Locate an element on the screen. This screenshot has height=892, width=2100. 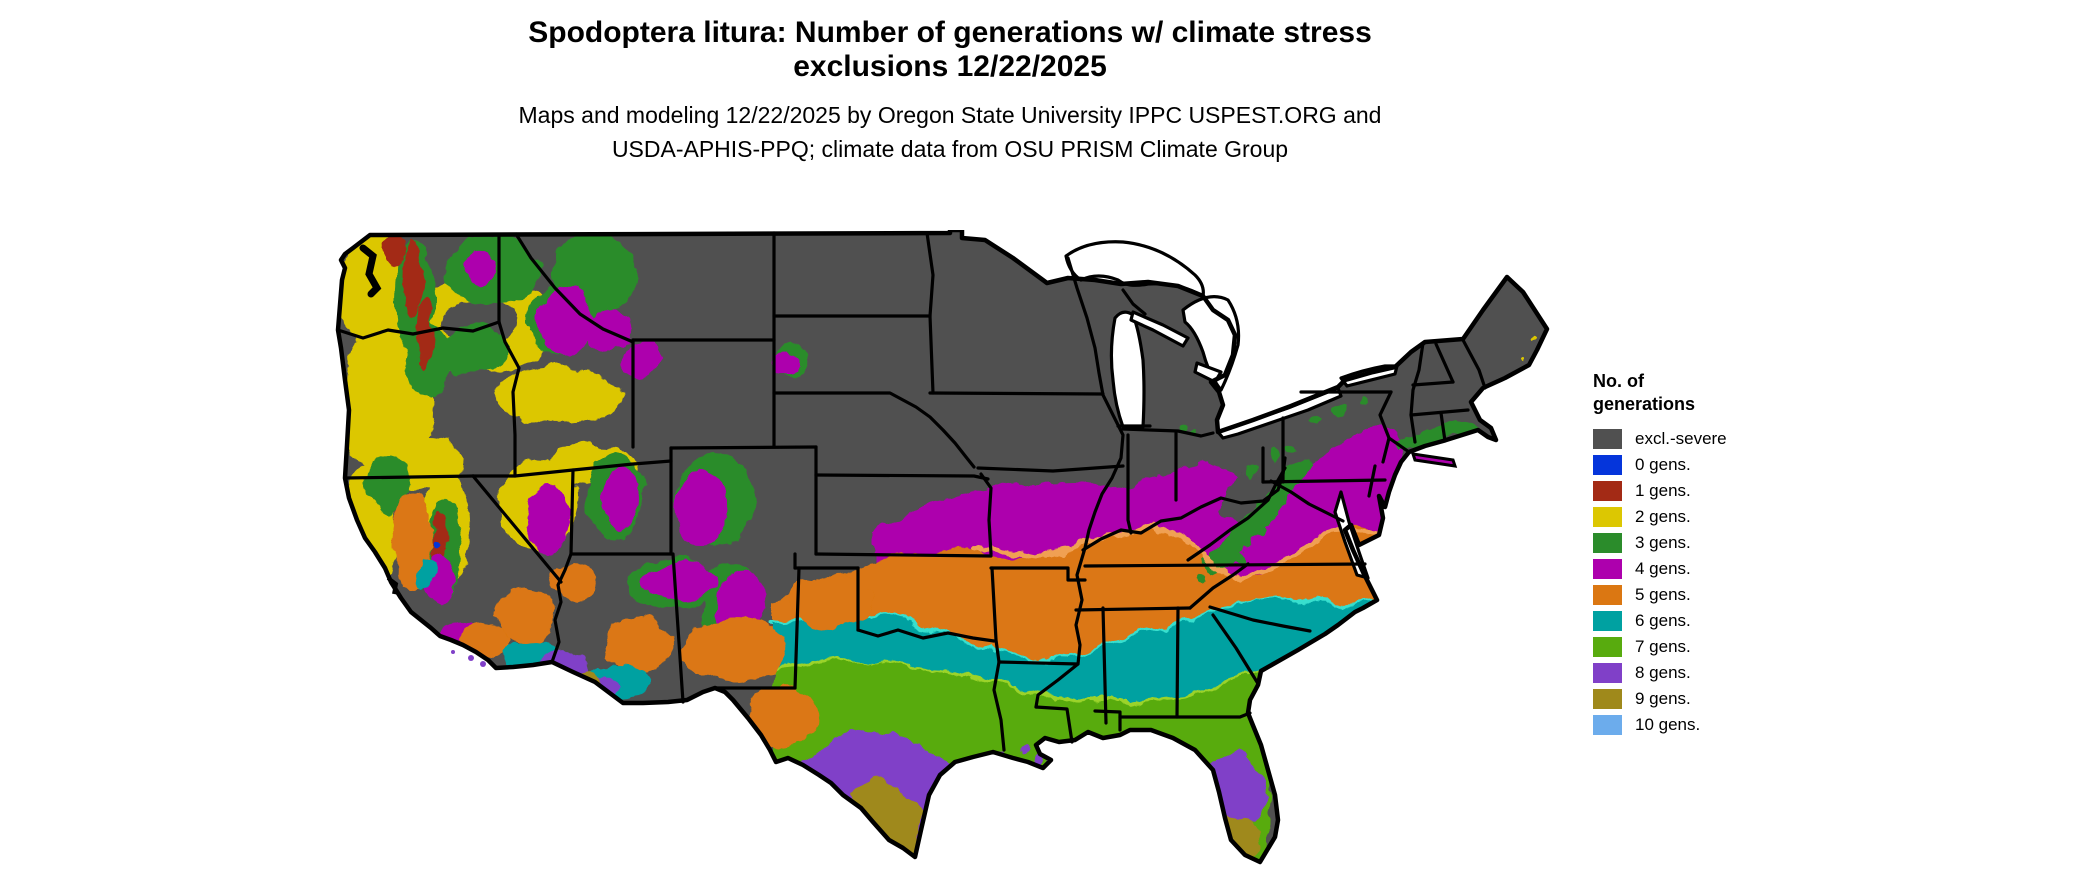
legend-item-10: 9 gens. is located at coordinates (1743, 699).